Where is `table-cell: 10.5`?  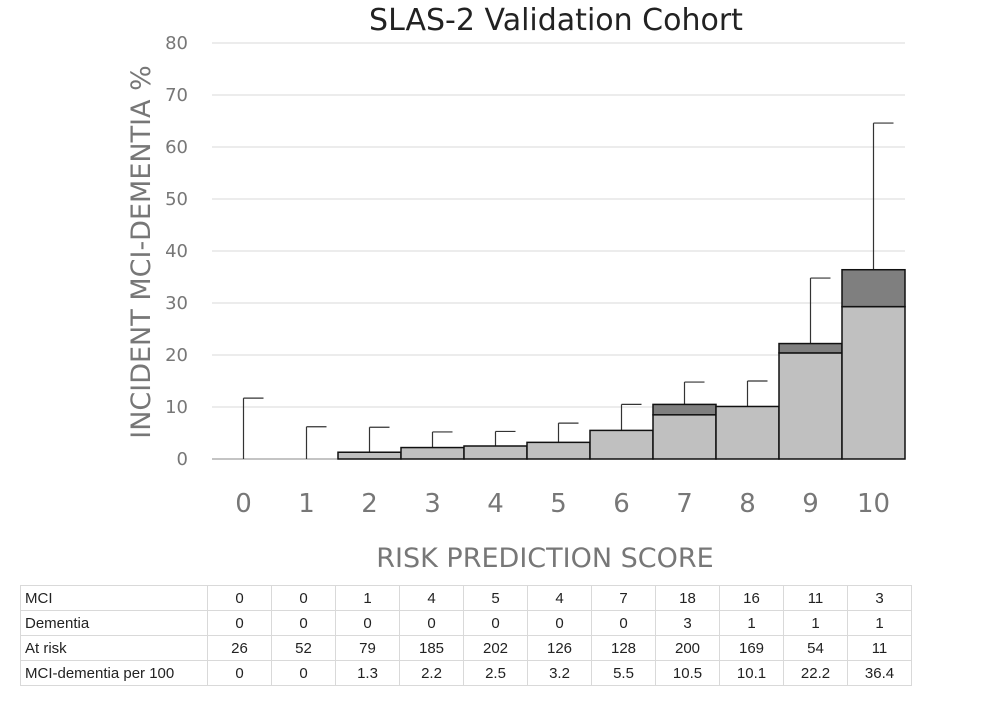 table-cell: 10.5 is located at coordinates (687, 673).